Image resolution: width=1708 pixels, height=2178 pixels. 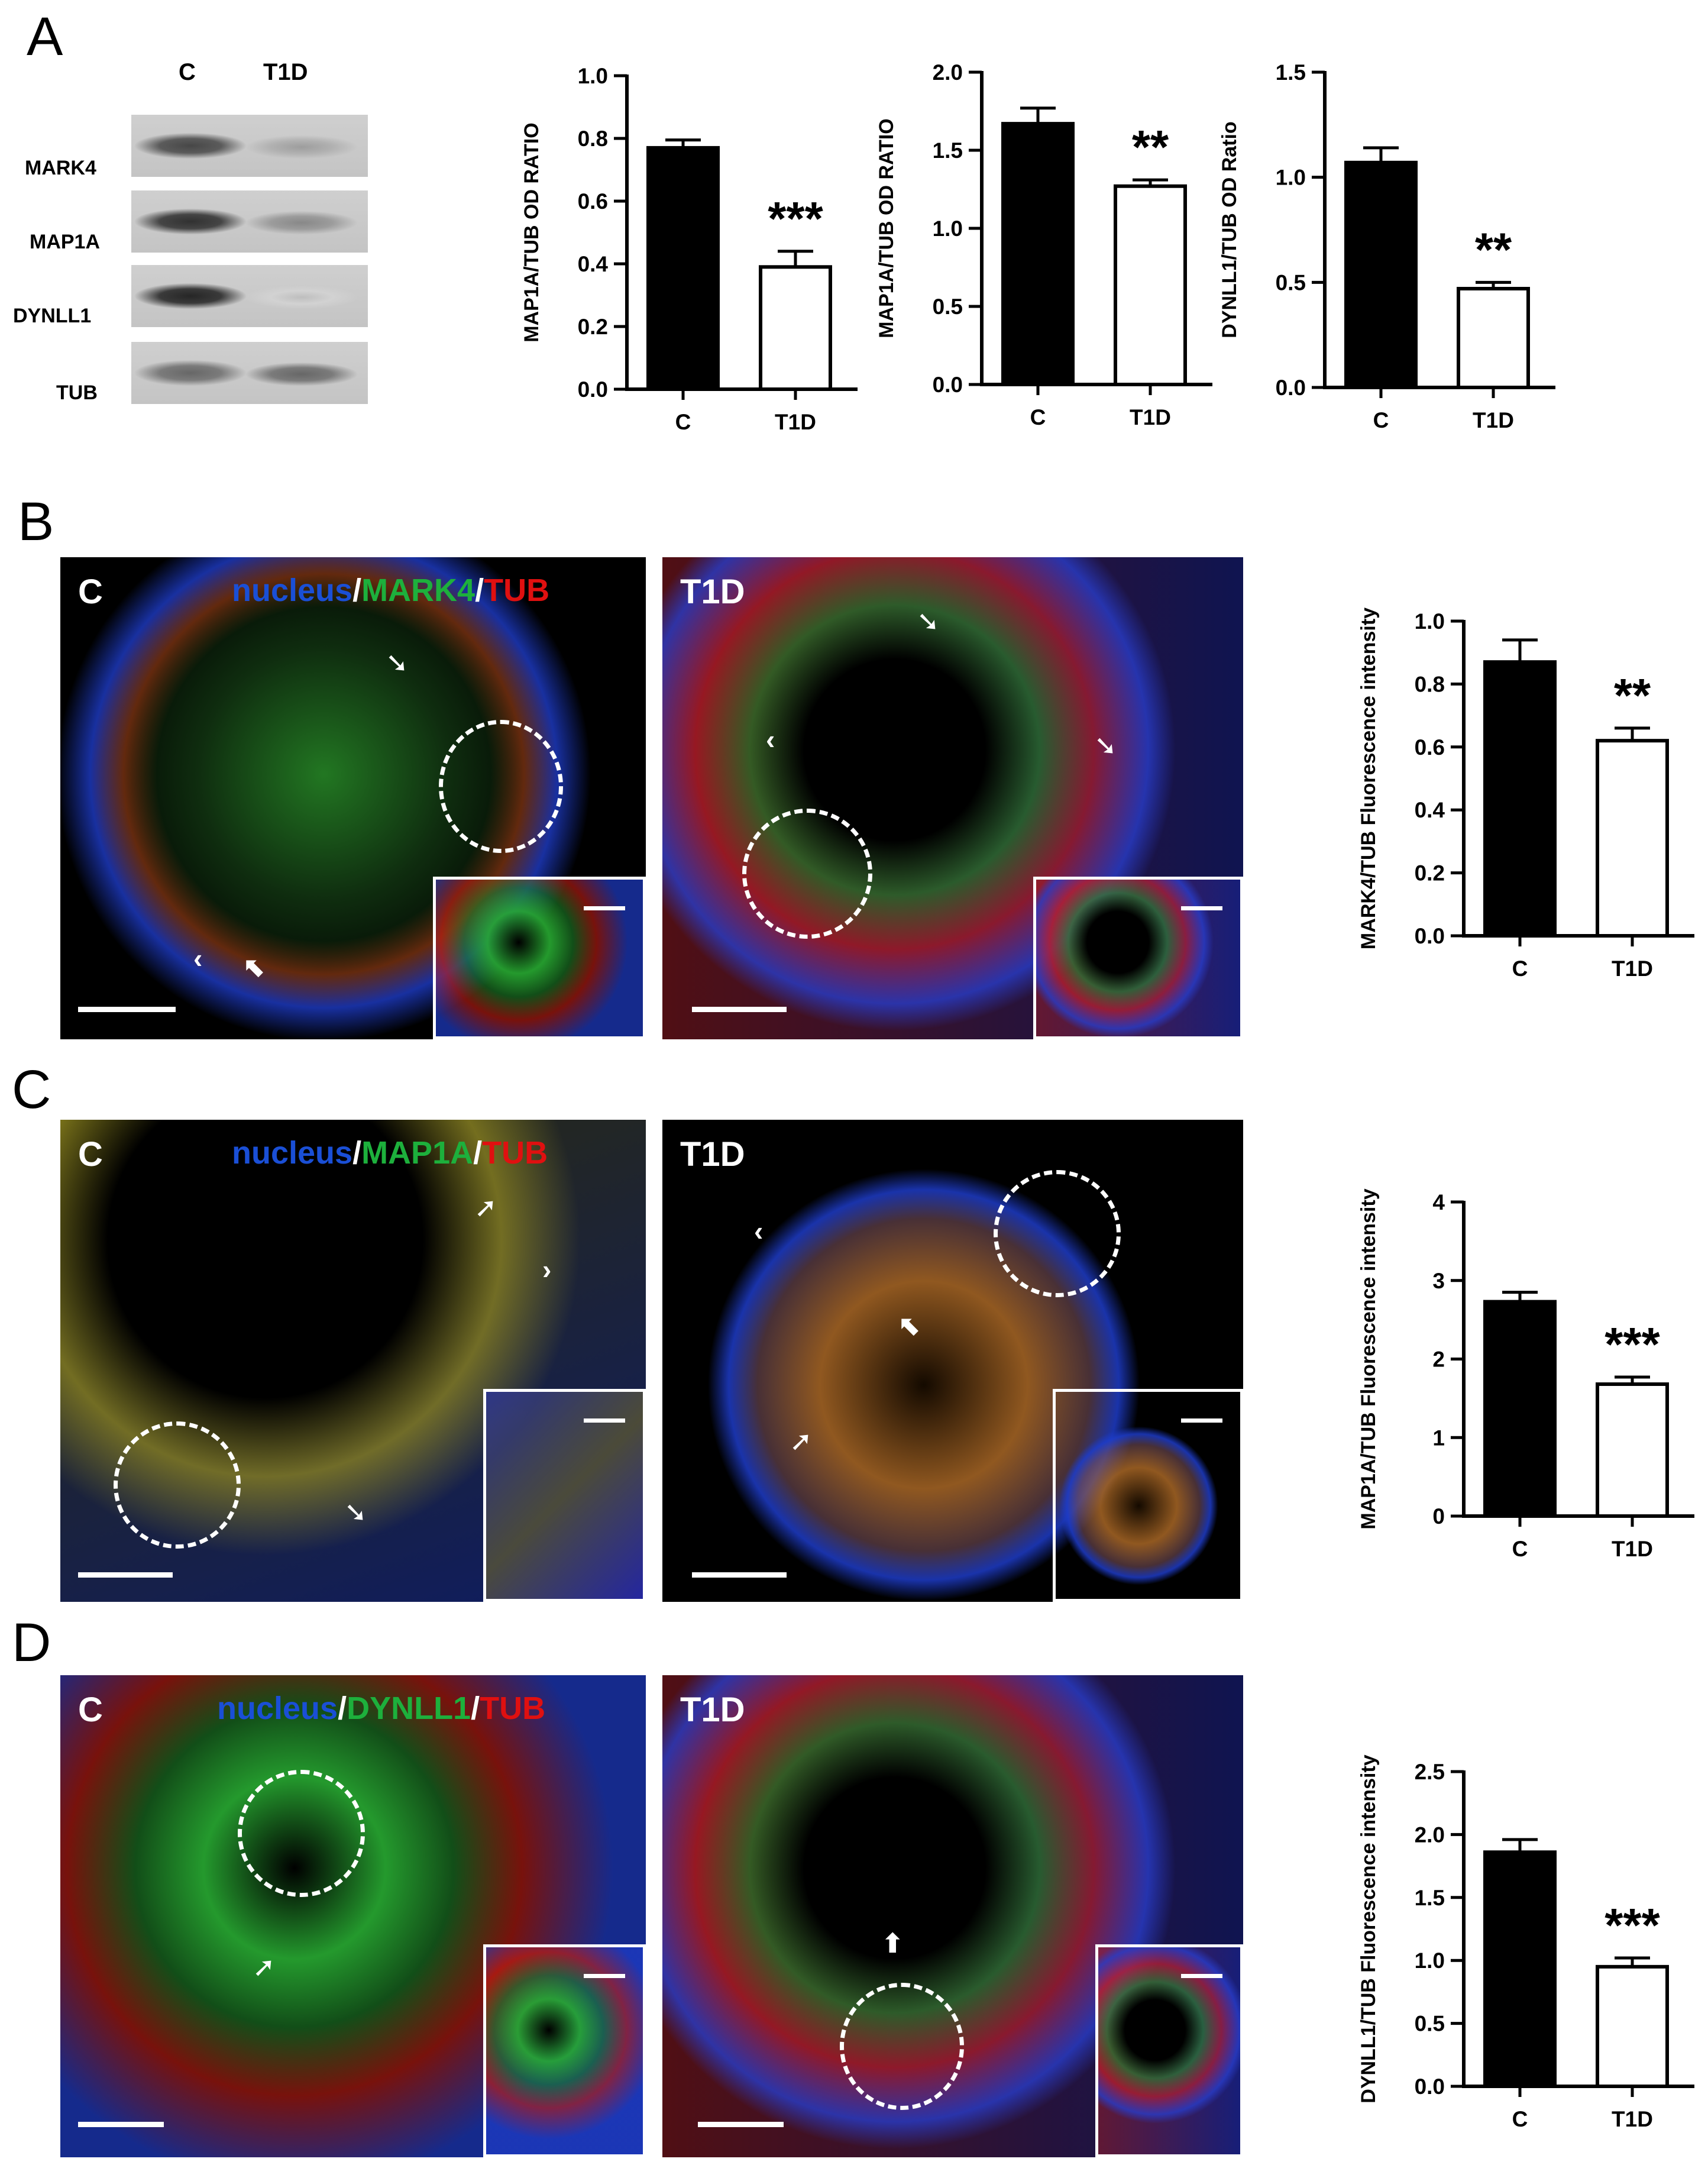 I want to click on panel-letter-a: A, so click(x=45, y=37).